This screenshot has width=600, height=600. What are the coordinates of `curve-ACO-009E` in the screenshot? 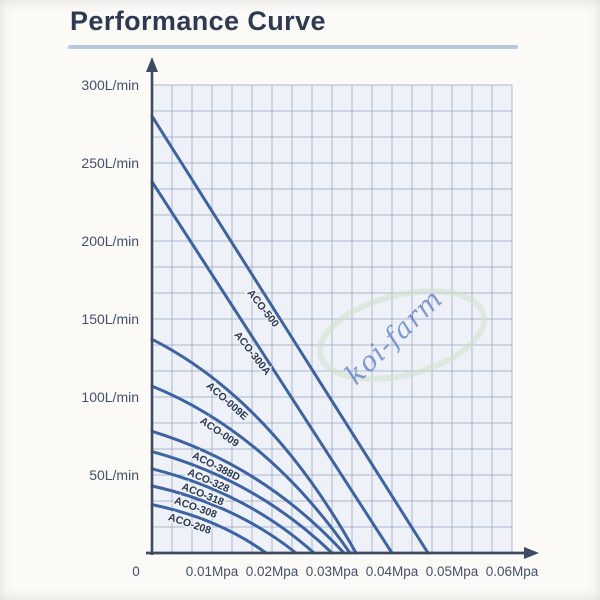 It's located at (254, 446).